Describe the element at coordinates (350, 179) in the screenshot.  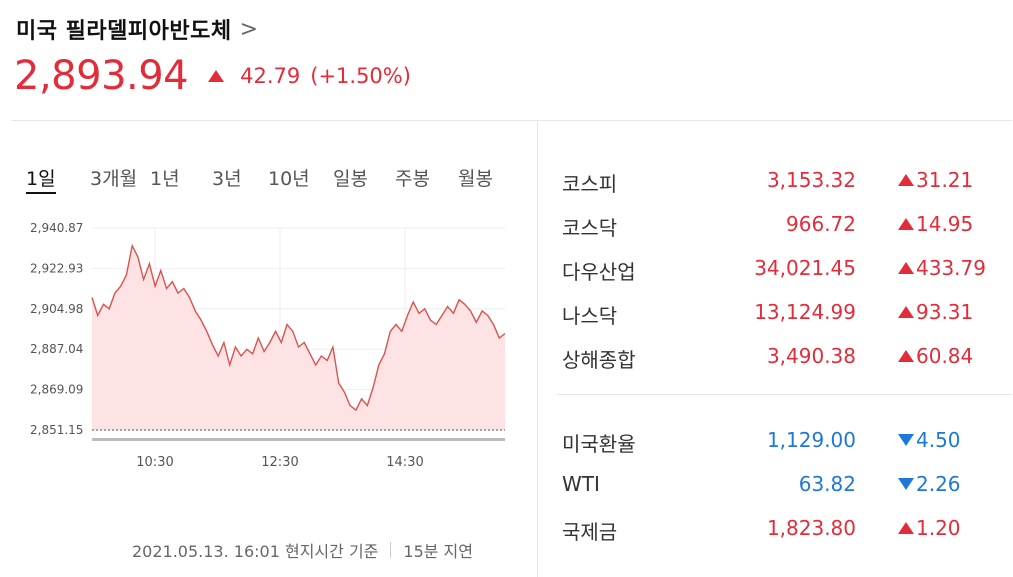
I see `tab-daily: 일봉` at that location.